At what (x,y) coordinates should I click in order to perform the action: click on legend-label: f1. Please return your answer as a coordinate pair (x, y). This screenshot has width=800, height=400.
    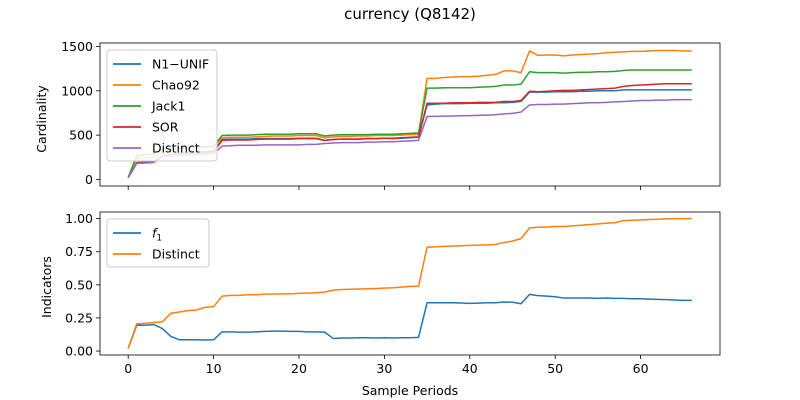
    Looking at the image, I should click on (157, 235).